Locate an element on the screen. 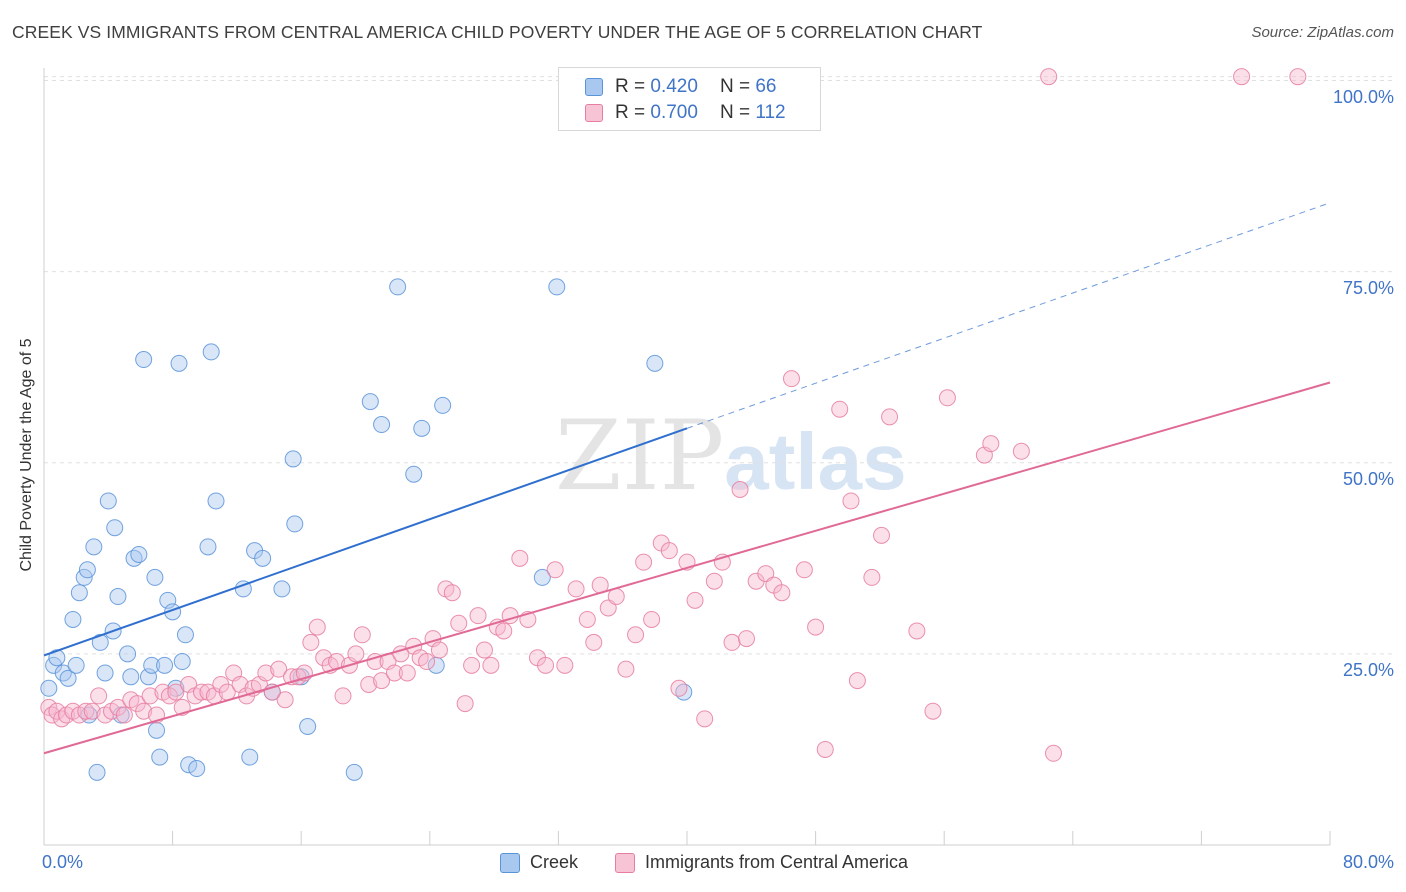 This screenshot has height=892, width=1406. creek-swatch is located at coordinates (594, 87).